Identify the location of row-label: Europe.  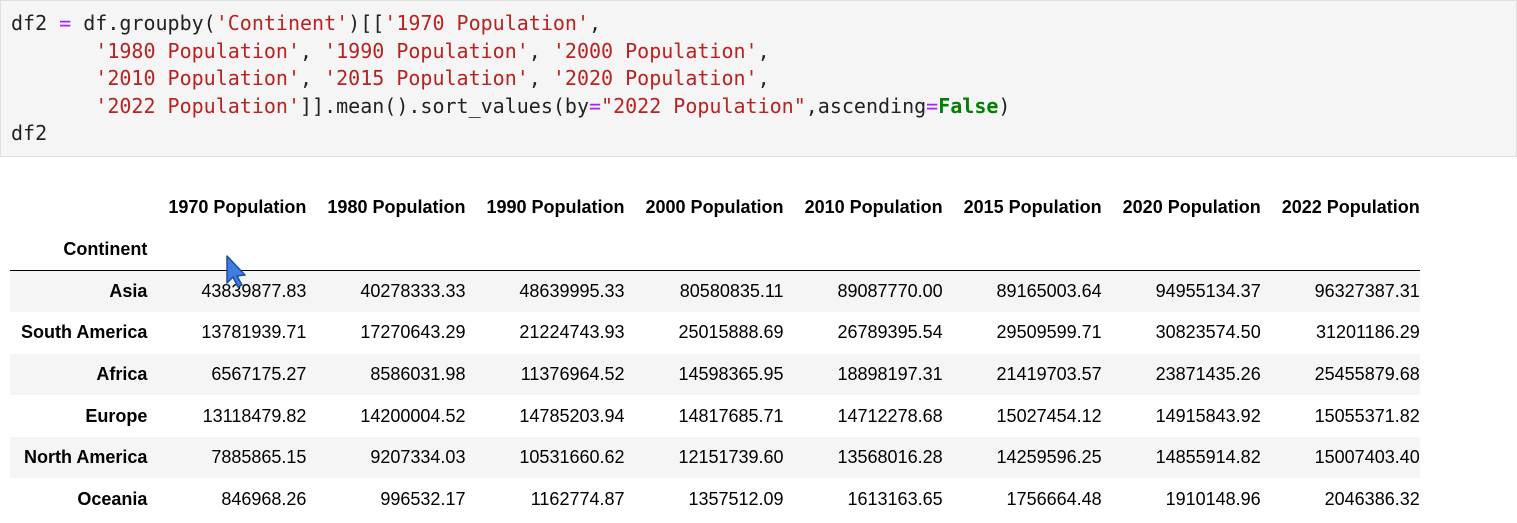
(116, 415).